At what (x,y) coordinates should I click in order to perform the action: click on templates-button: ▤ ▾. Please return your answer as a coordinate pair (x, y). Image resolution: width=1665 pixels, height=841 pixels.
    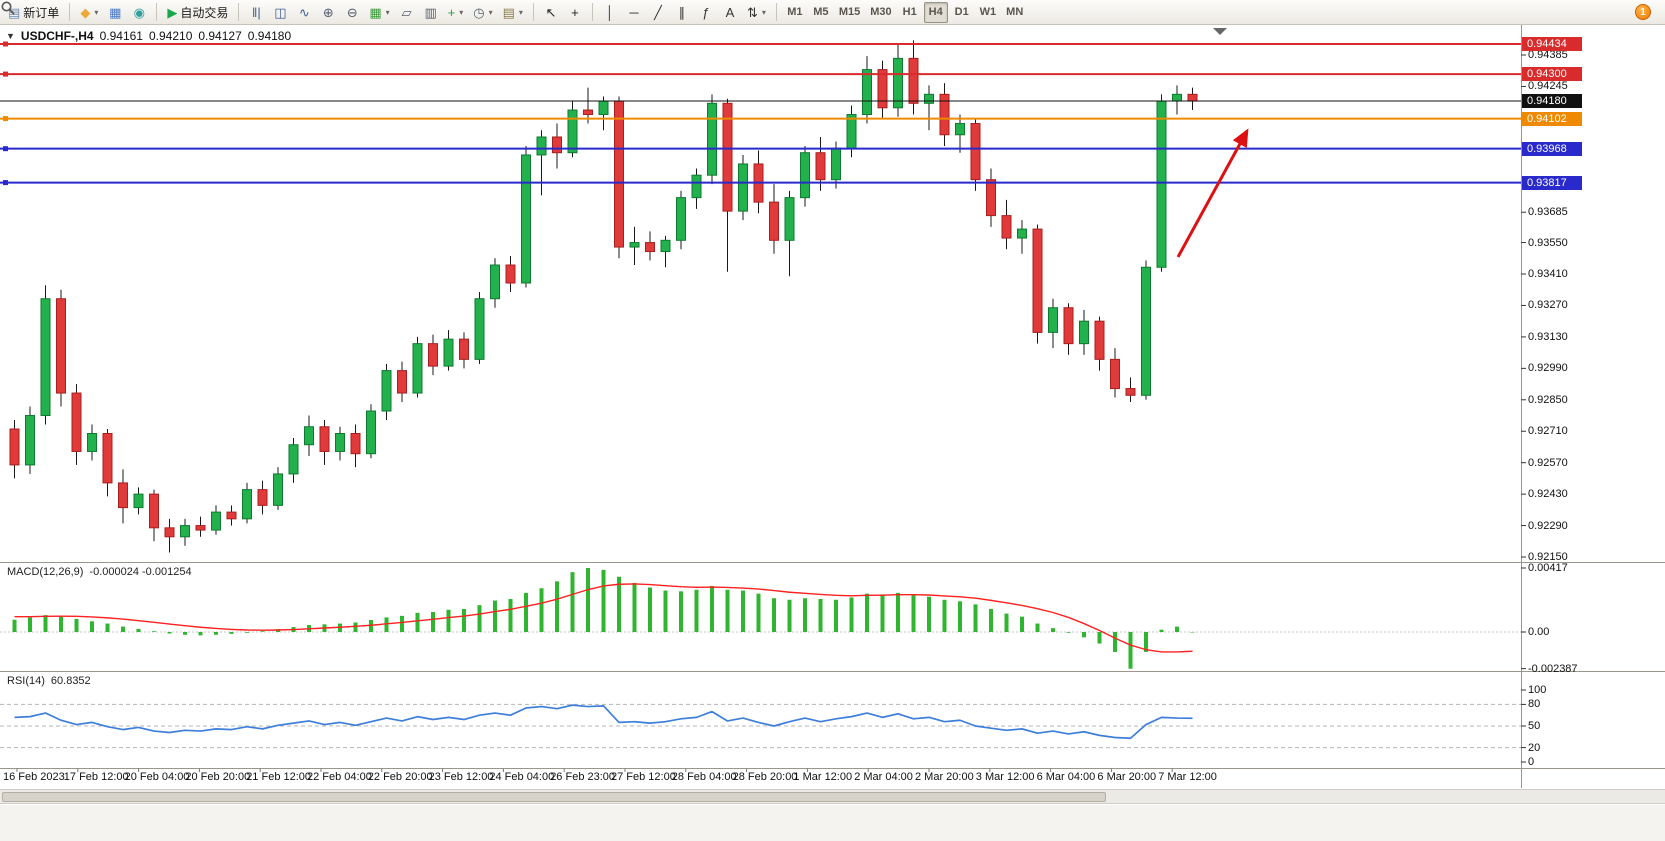
    Looking at the image, I should click on (513, 12).